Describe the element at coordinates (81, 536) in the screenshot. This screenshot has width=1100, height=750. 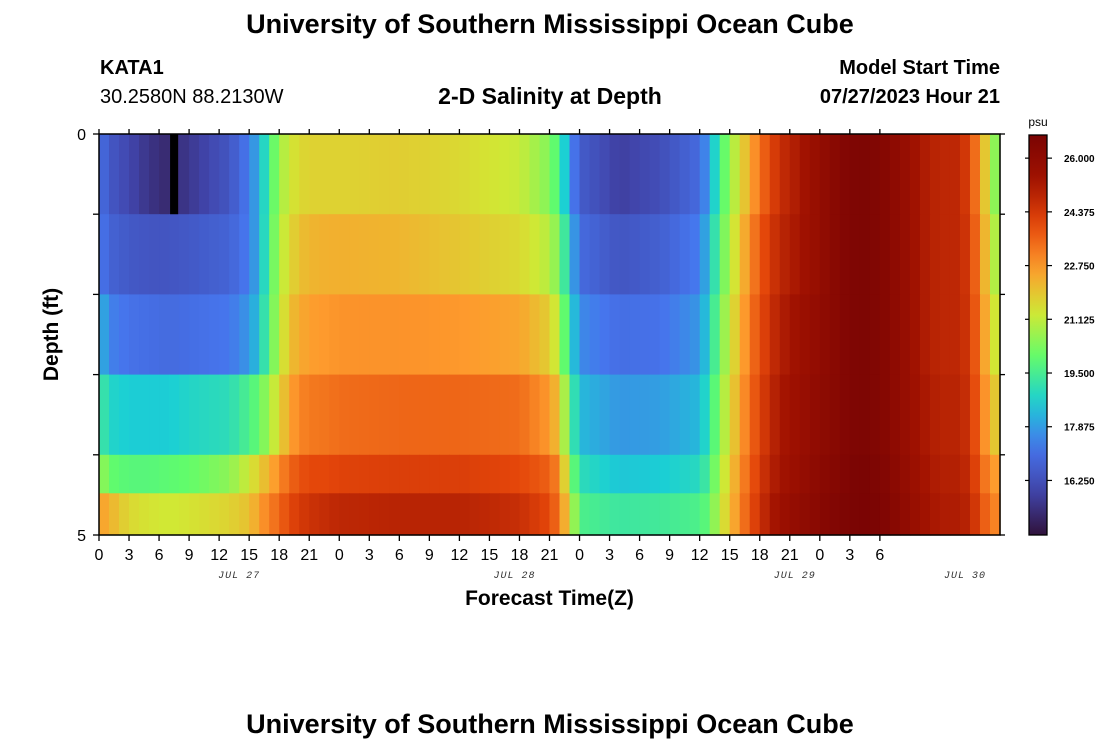
I see `y-tick-label: 5` at that location.